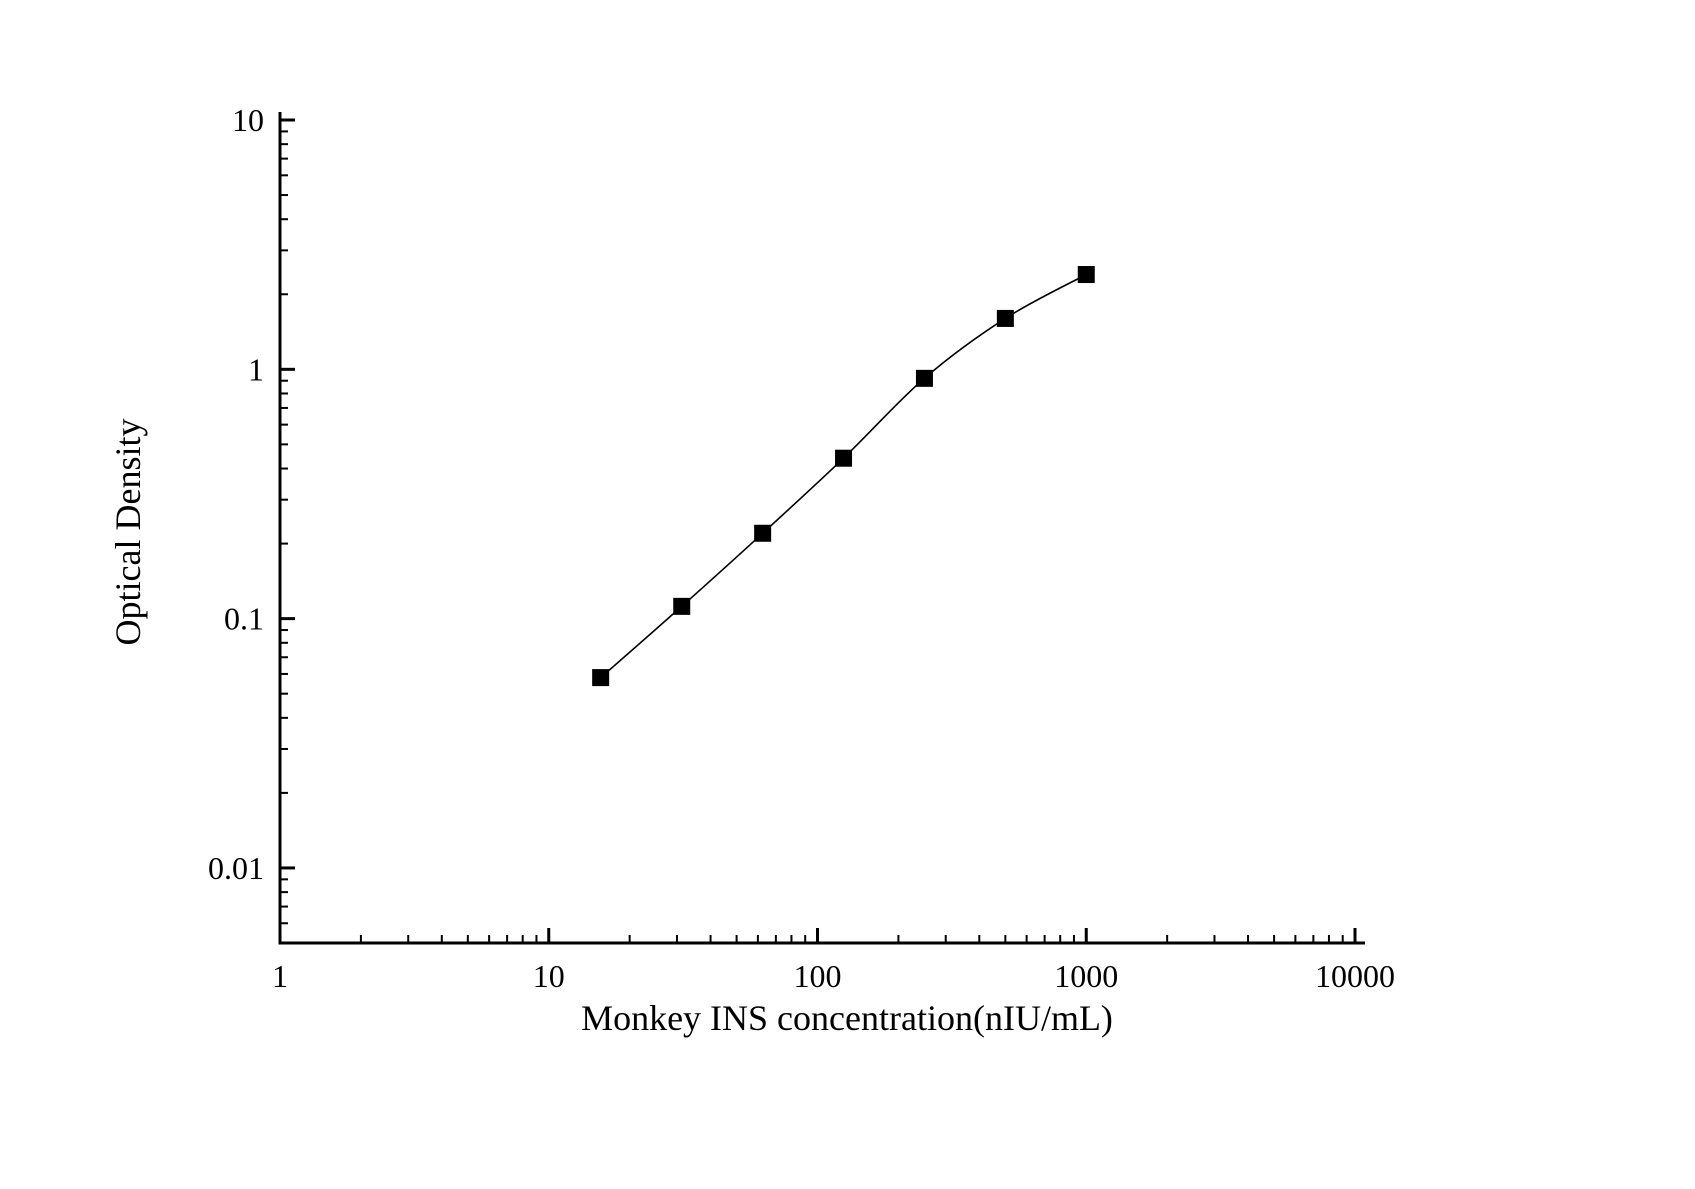  Describe the element at coordinates (1086, 976) in the screenshot. I see `x-tick-label: 1000` at that location.